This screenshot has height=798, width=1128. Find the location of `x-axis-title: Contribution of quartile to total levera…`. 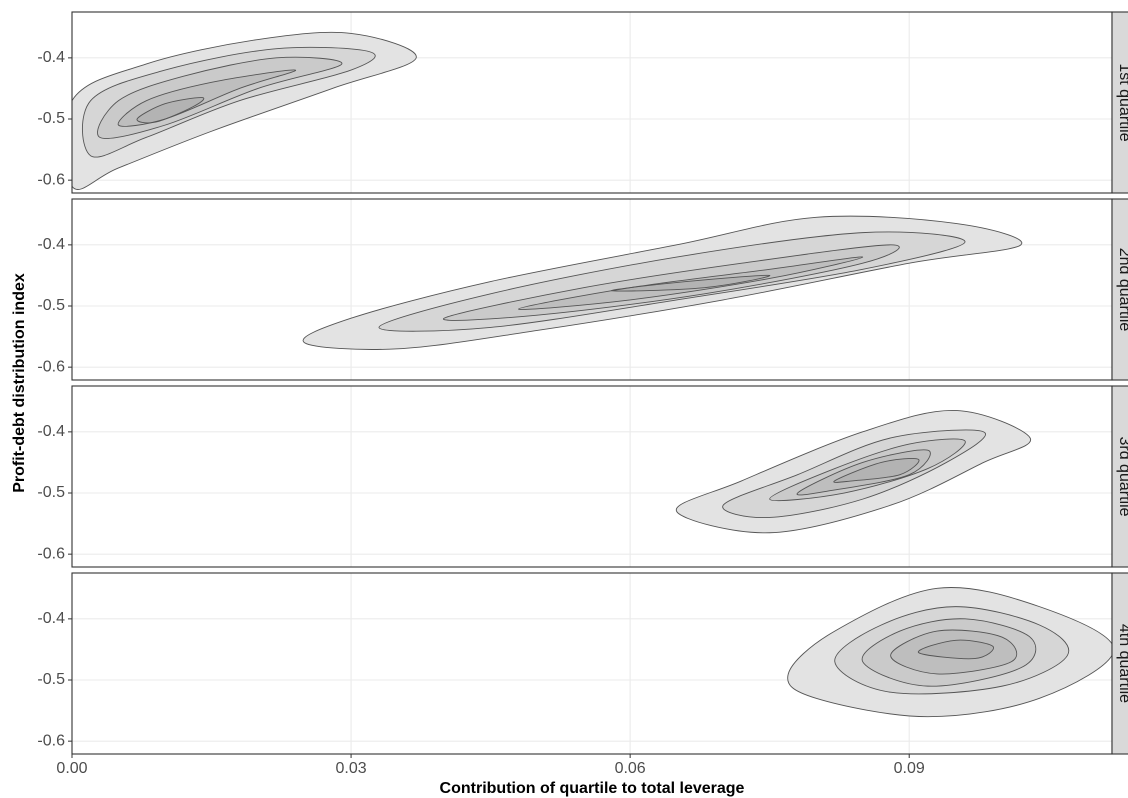

x-axis-title: Contribution of quartile to total levera… is located at coordinates (592, 788).